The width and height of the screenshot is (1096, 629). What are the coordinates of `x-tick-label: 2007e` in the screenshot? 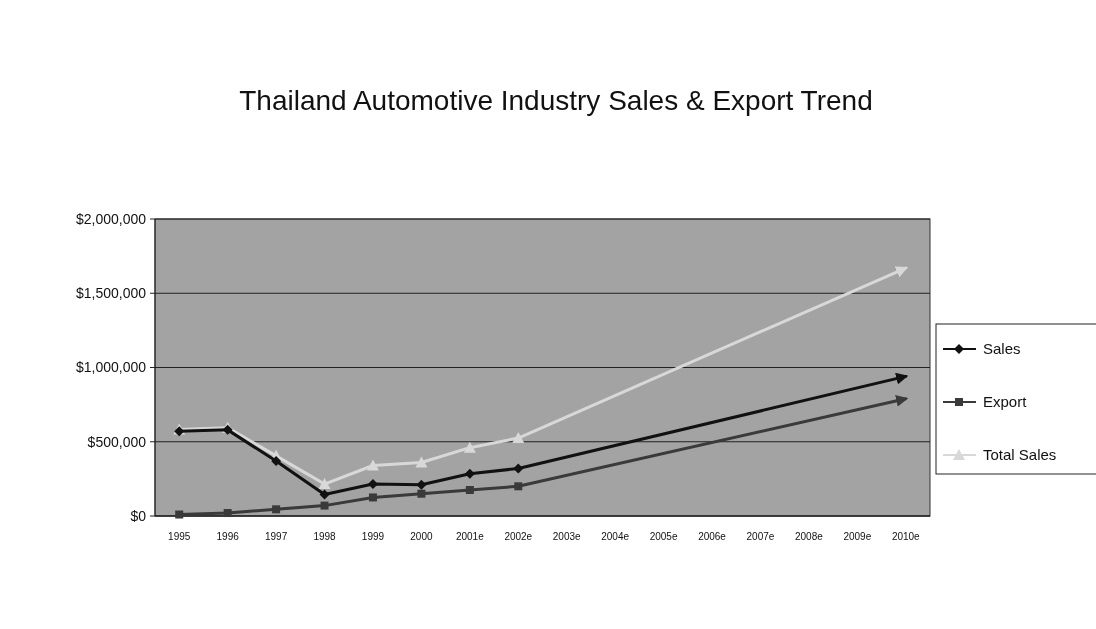 It's located at (760, 536).